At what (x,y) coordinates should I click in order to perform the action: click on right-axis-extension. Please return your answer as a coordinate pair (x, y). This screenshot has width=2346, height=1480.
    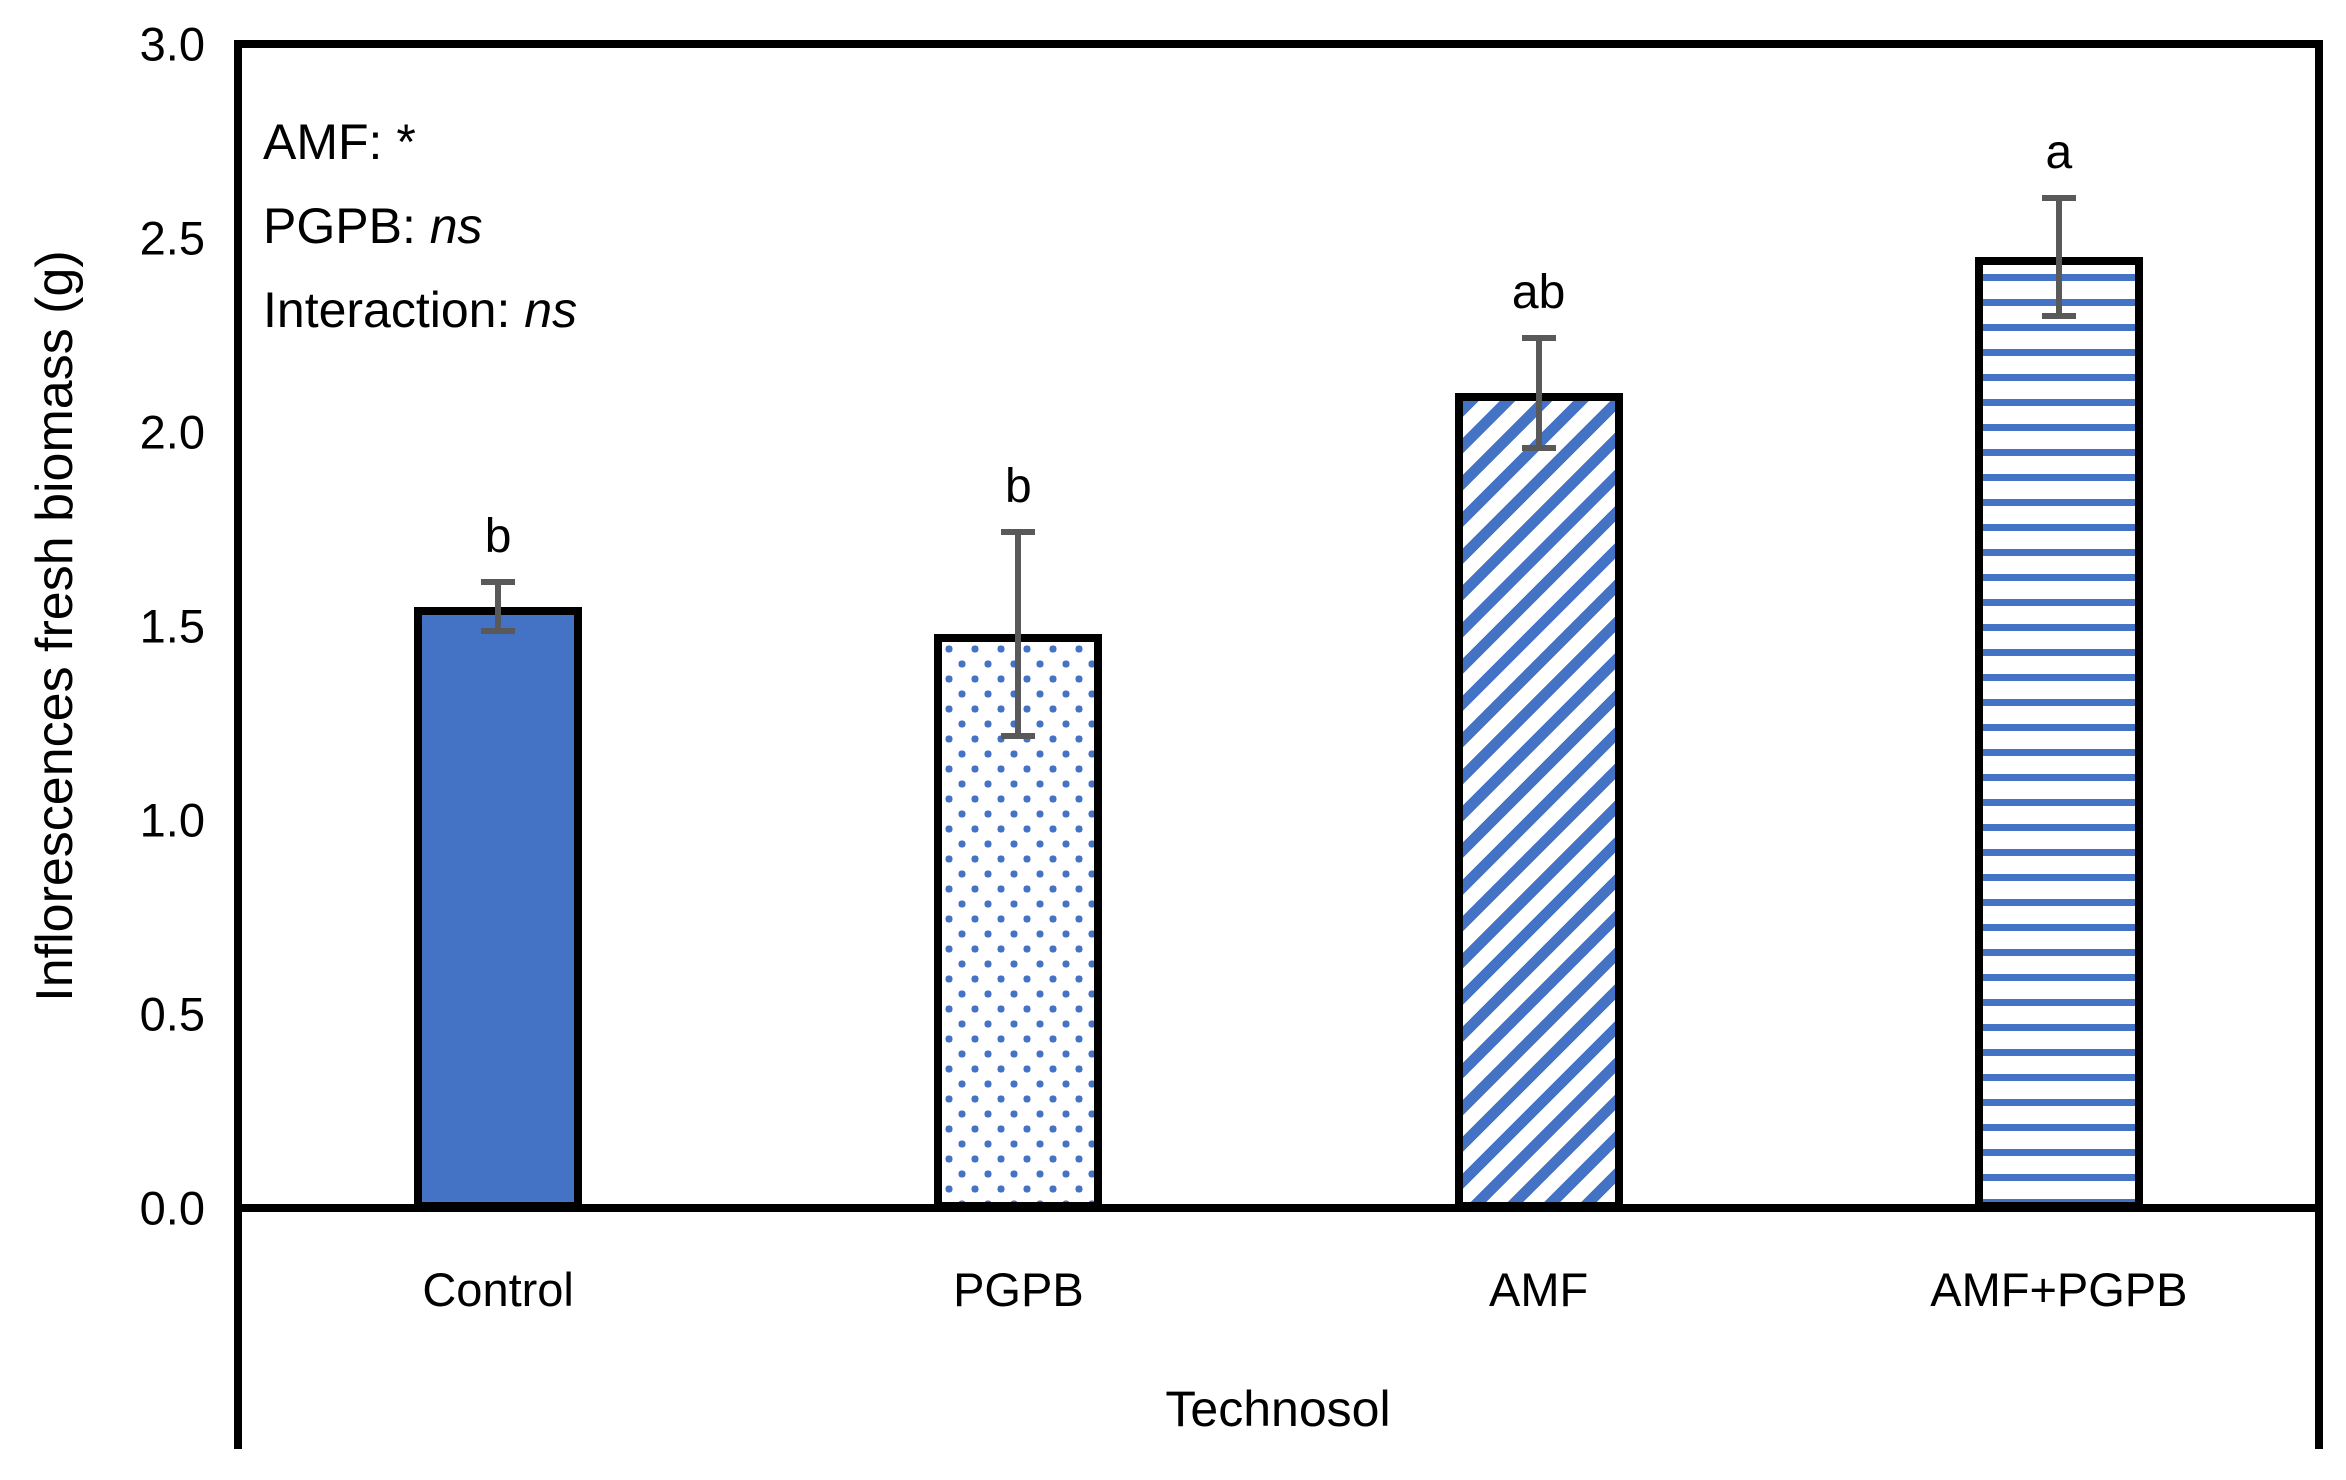
    Looking at the image, I should click on (2319, 1330).